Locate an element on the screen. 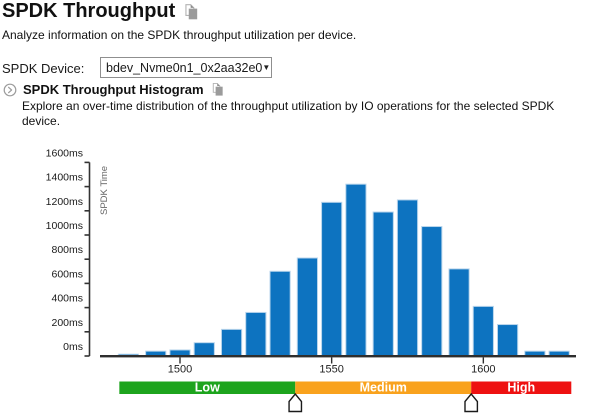 Image resolution: width=600 pixels, height=413 pixels. y-tick-label: 0ms is located at coordinates (73, 347).